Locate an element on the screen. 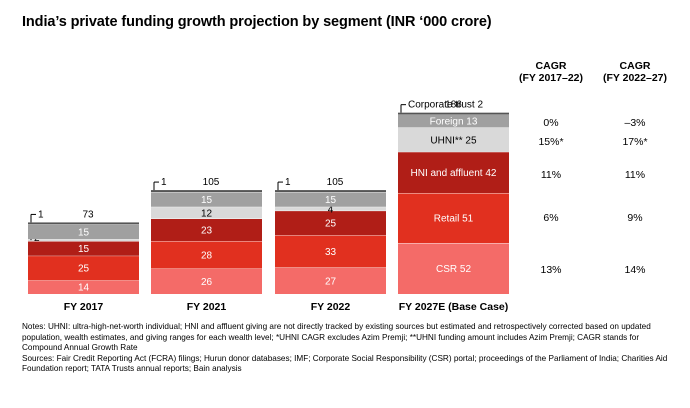  label-foreign-2: 15 is located at coordinates (331, 200).